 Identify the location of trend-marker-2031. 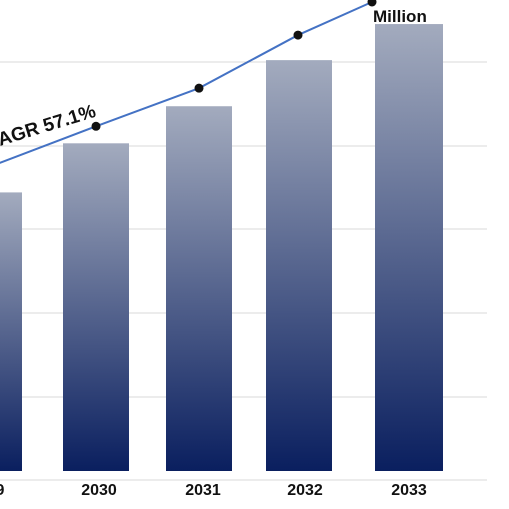
(199, 88).